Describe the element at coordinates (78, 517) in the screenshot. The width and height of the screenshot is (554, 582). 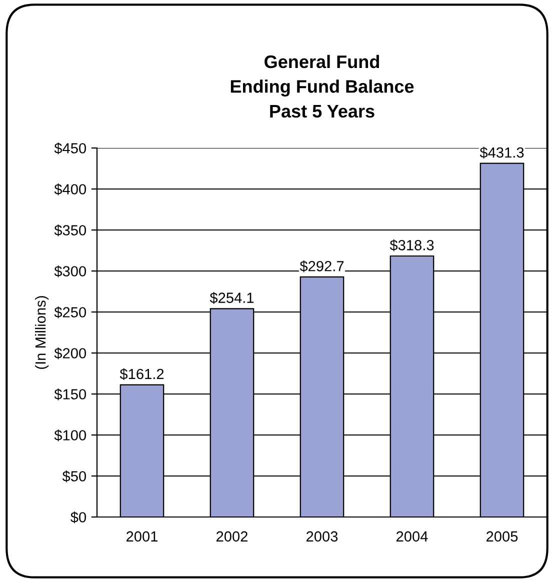
I see `y-tick-label: $0` at that location.